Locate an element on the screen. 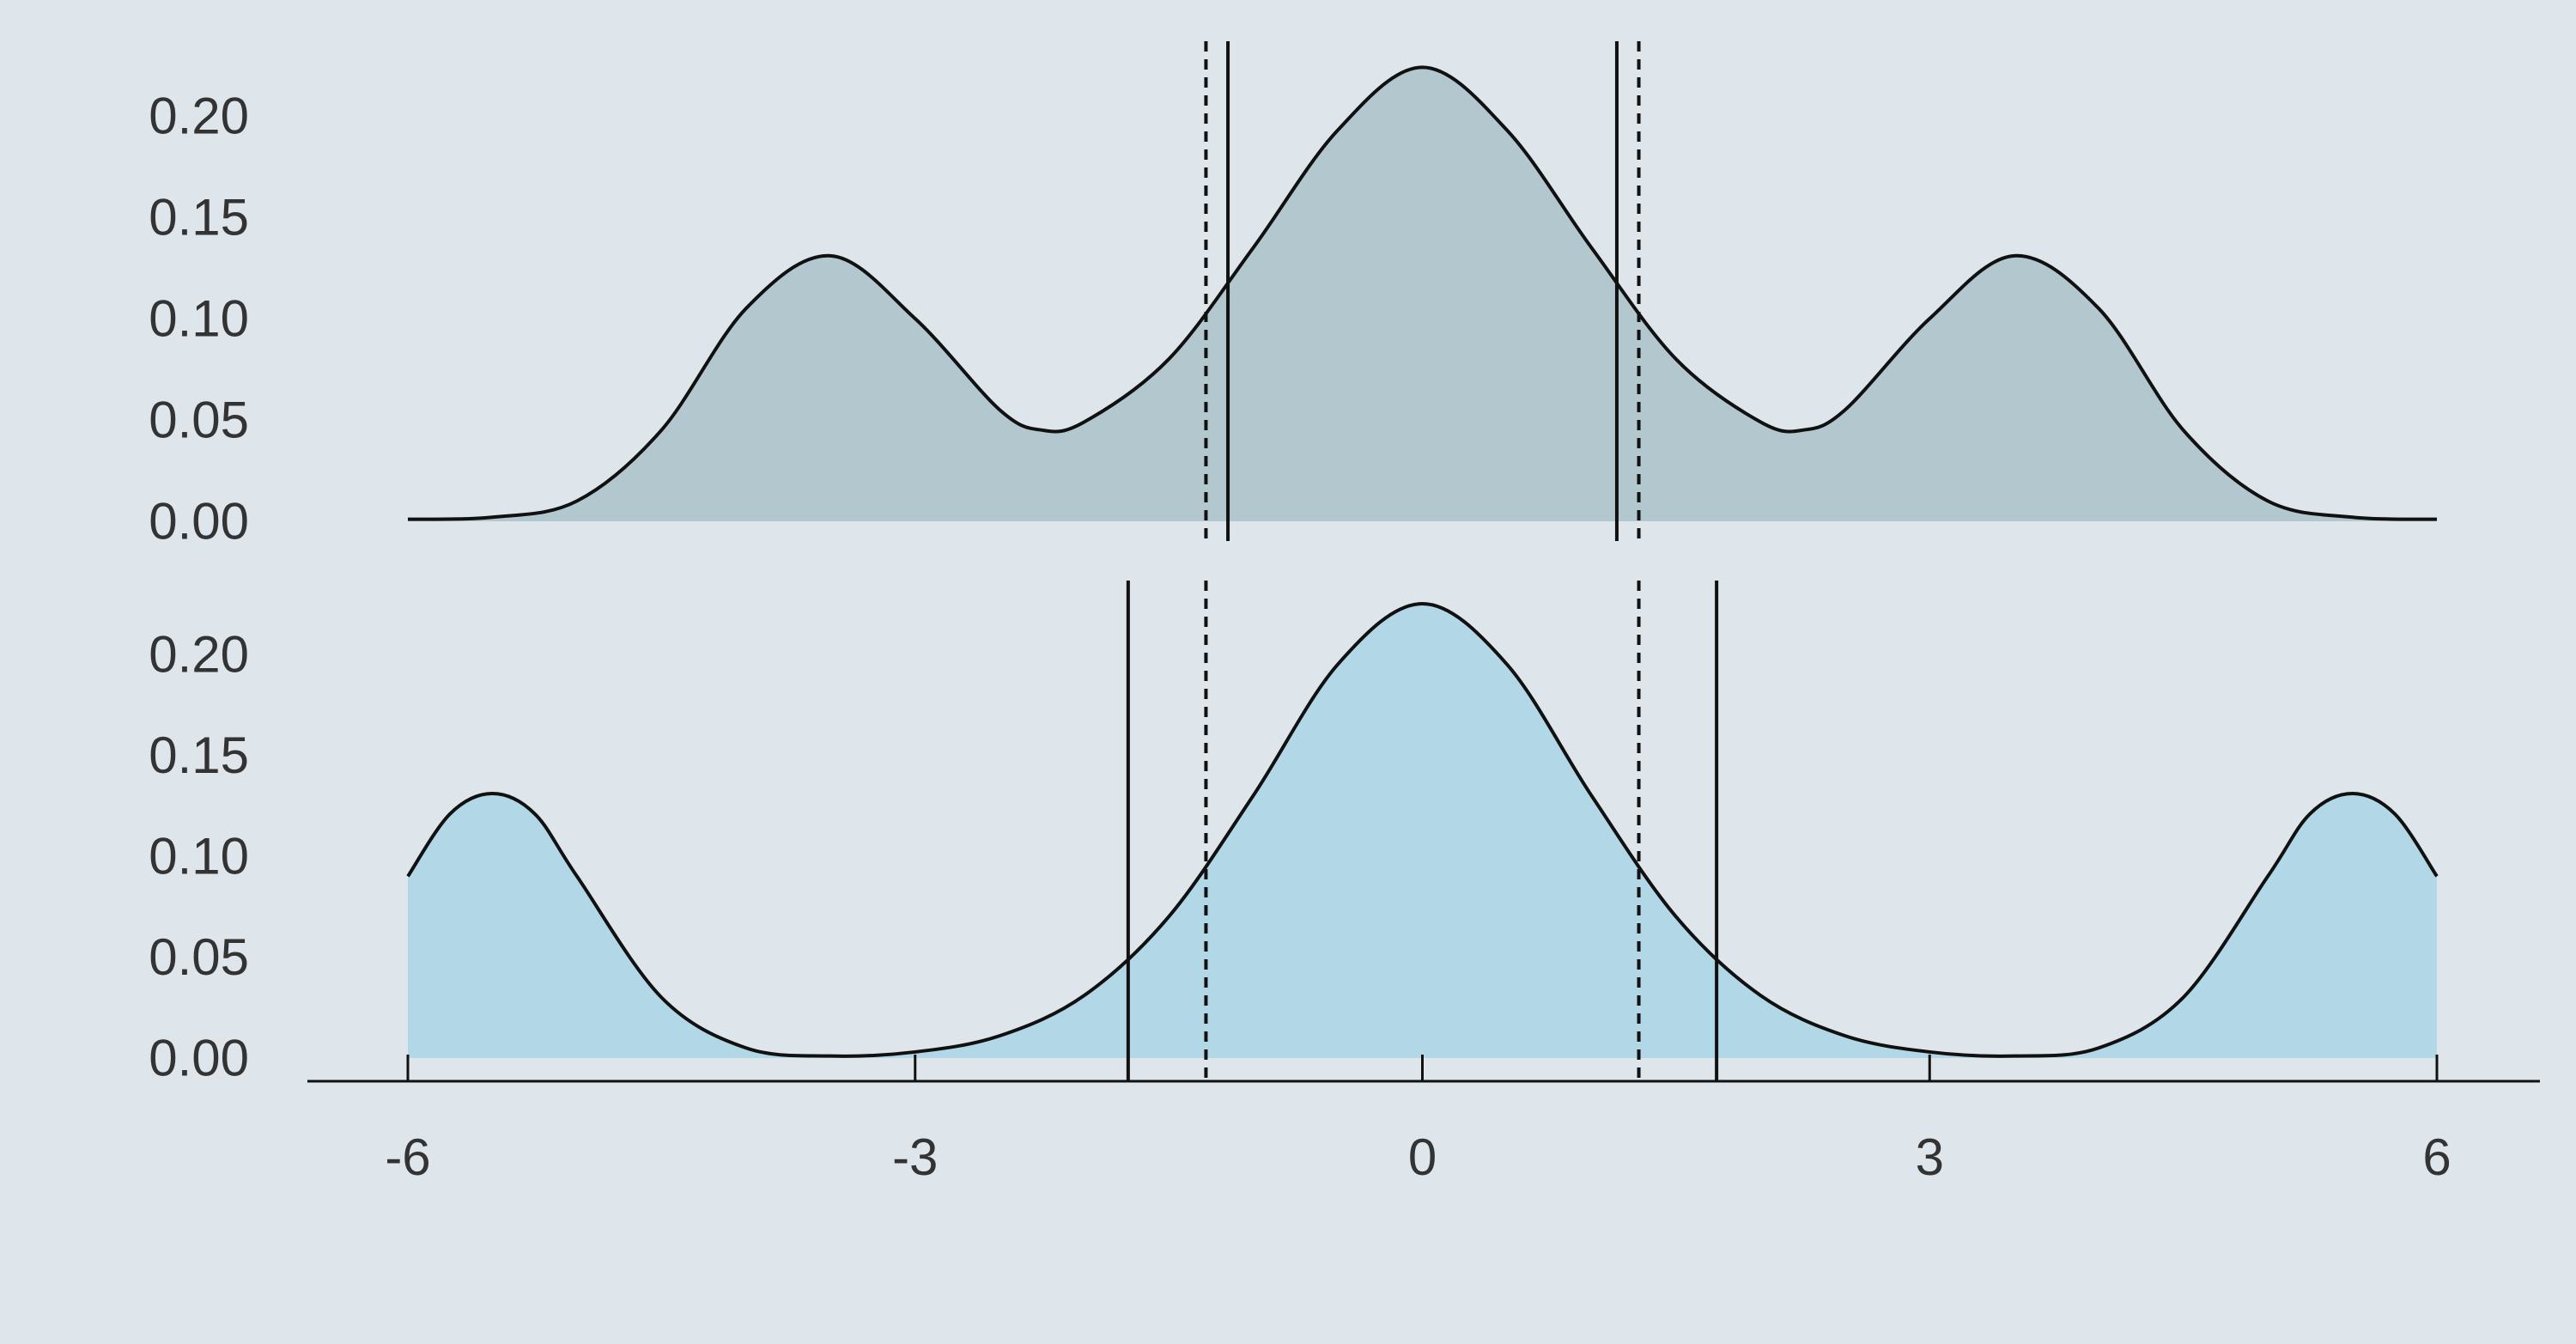 Image resolution: width=2576 pixels, height=1344 pixels. x-tick-label: -6 is located at coordinates (408, 1157).